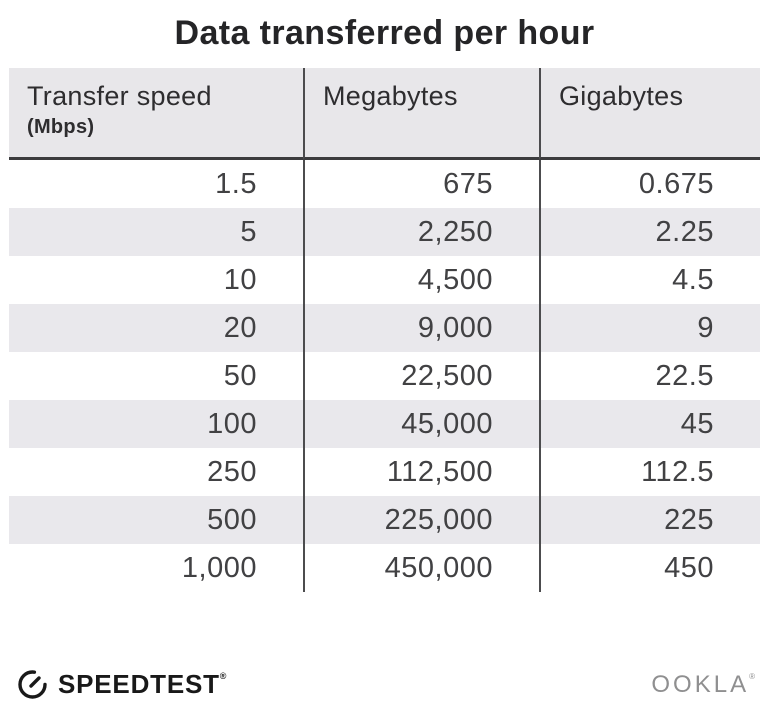  Describe the element at coordinates (236, 183) in the screenshot. I see `cell-speed: 1.5` at that location.